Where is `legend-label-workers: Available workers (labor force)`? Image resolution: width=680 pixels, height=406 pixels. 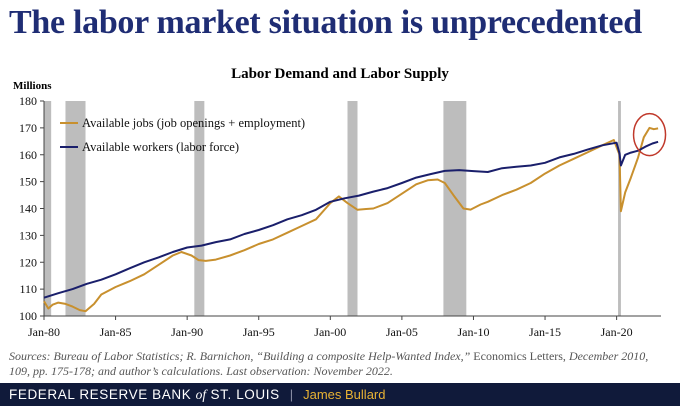
legend-label-workers: Available workers (labor force) is located at coordinates (160, 146).